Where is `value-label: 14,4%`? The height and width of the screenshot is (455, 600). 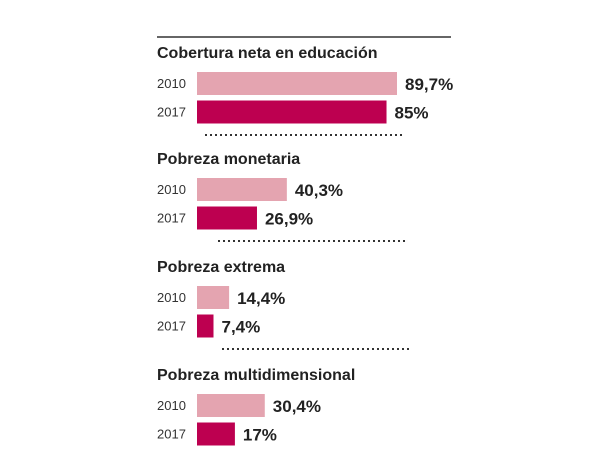 value-label: 14,4% is located at coordinates (261, 298).